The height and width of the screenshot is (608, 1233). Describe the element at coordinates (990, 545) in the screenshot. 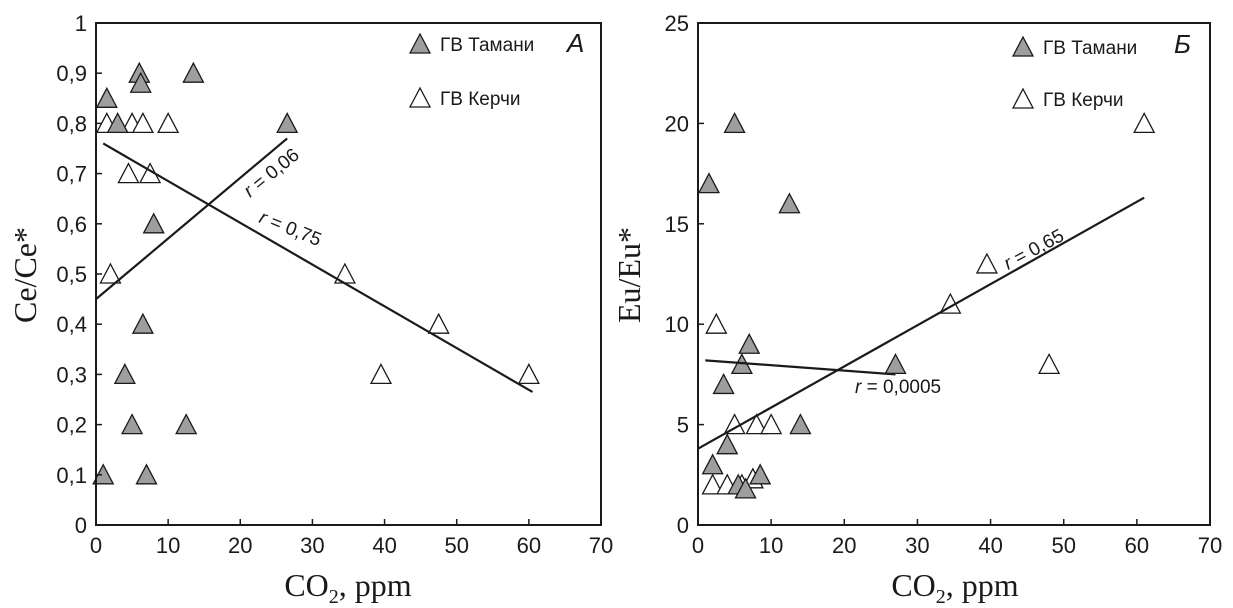

I see `panel-b-x-tick-label: 40` at that location.